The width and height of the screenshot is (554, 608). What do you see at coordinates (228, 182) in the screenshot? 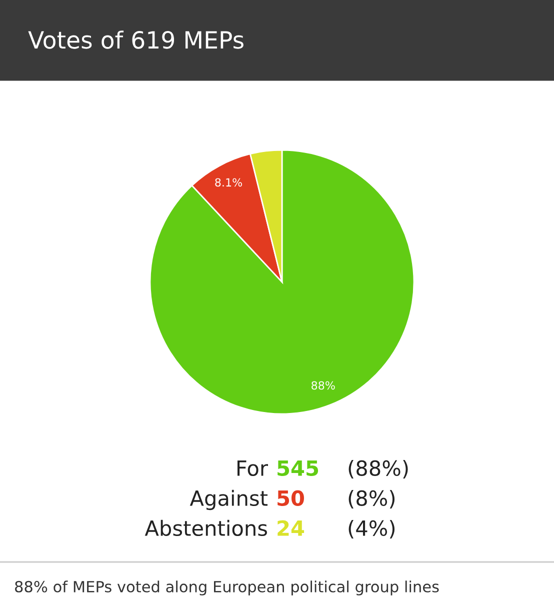
I see `data-label: 8.1%` at bounding box center [228, 182].